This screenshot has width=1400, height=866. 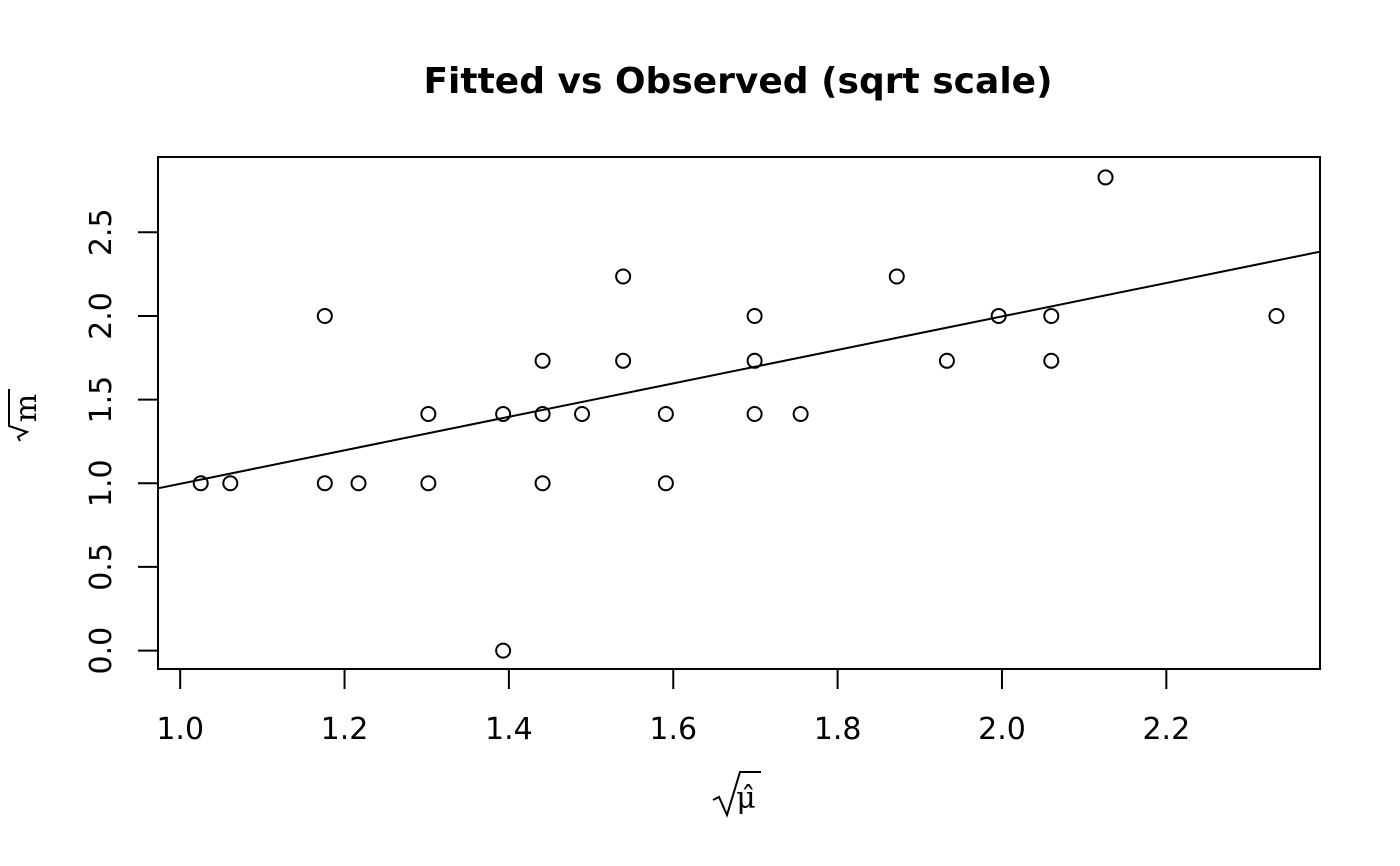 What do you see at coordinates (121, 441) in the screenshot?
I see `y-axis: 0.0 0.5 1.0 1.5 2.0 2.5` at bounding box center [121, 441].